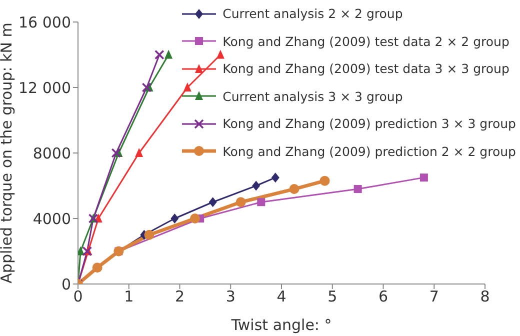  I want to click on x-tick-label: 3, so click(231, 297).